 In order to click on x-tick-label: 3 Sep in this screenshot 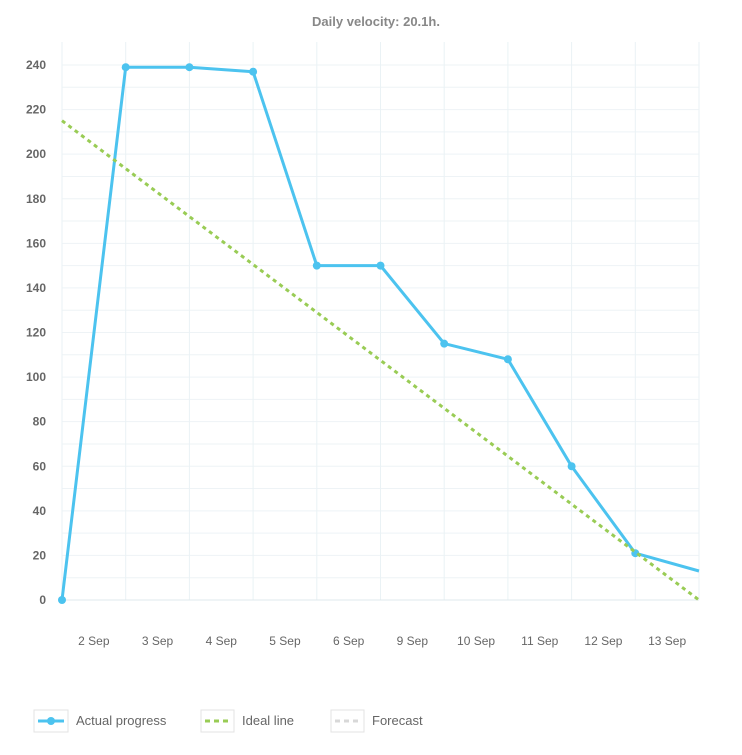, I will do `click(158, 641)`.